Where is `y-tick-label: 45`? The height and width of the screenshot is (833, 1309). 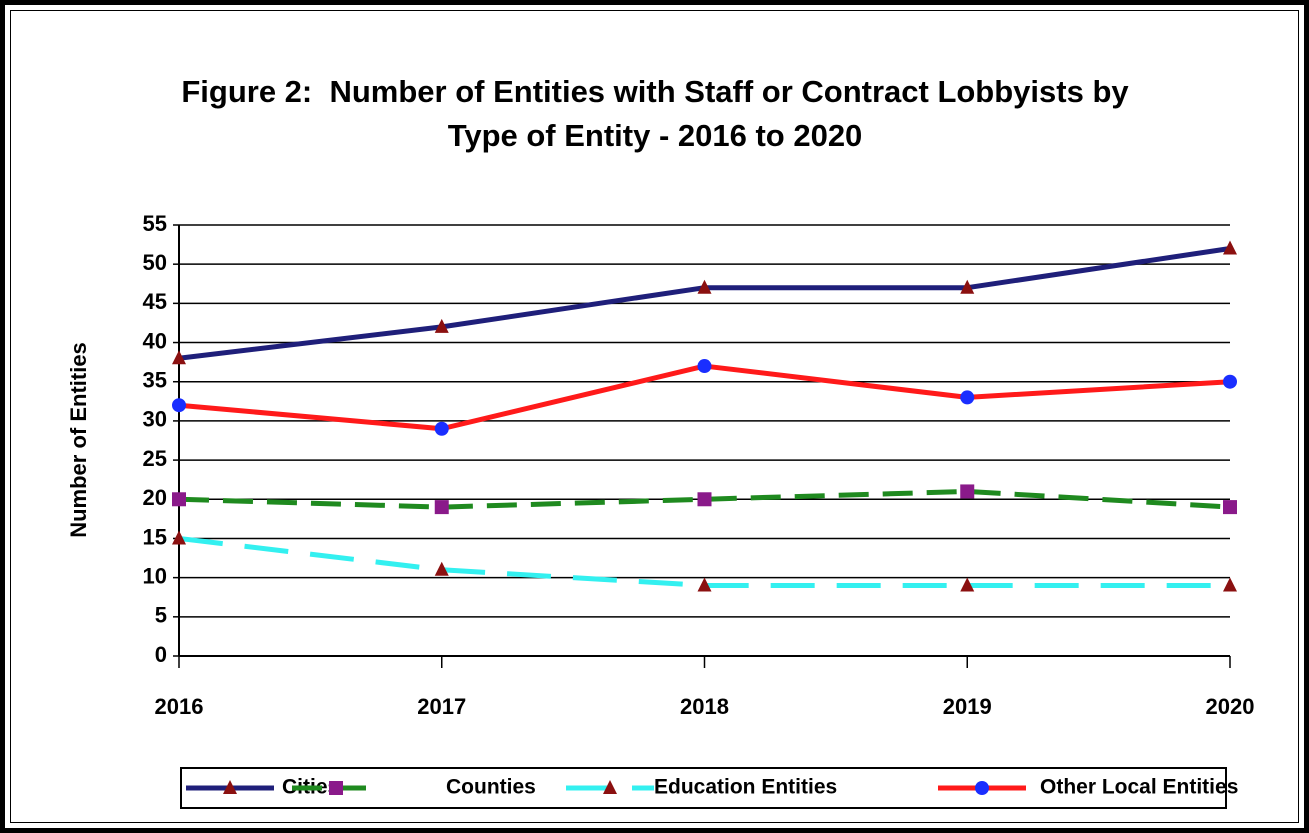
y-tick-label: 45 is located at coordinates (155, 301).